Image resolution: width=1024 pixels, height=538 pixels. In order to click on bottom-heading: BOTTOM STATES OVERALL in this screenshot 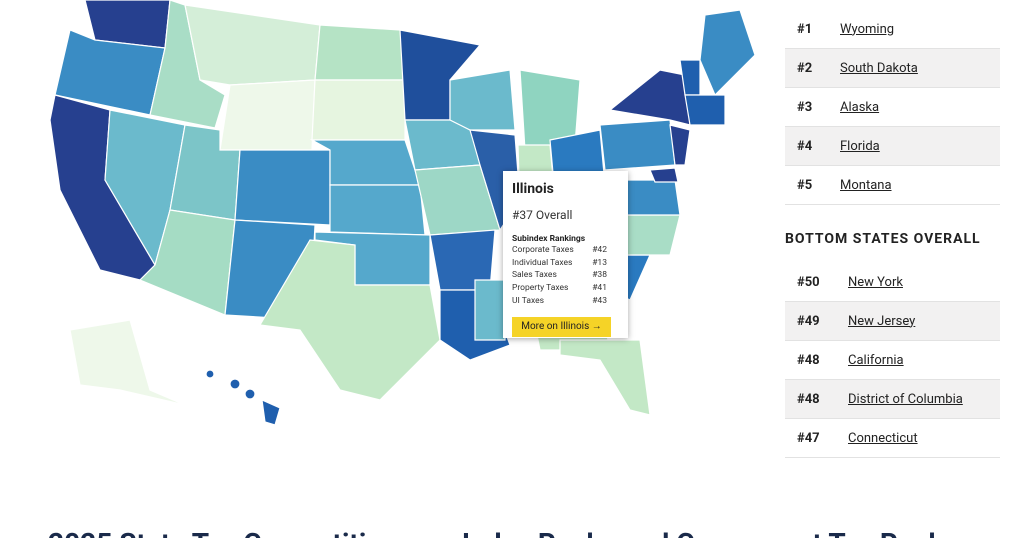, I will do `click(883, 239)`.